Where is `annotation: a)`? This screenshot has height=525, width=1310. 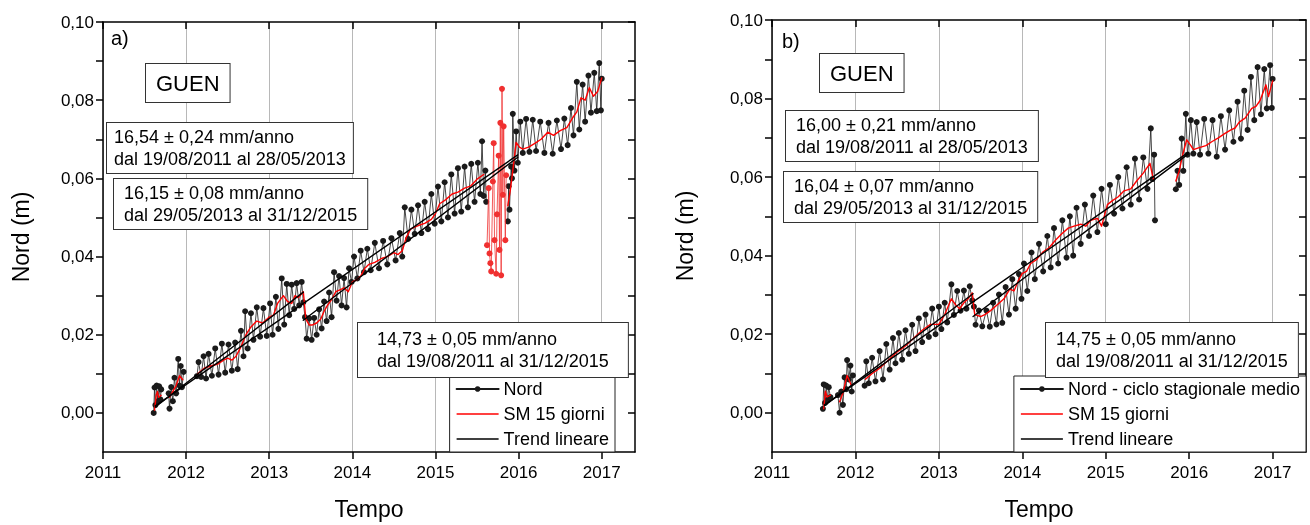 annotation: a) is located at coordinates (120, 38).